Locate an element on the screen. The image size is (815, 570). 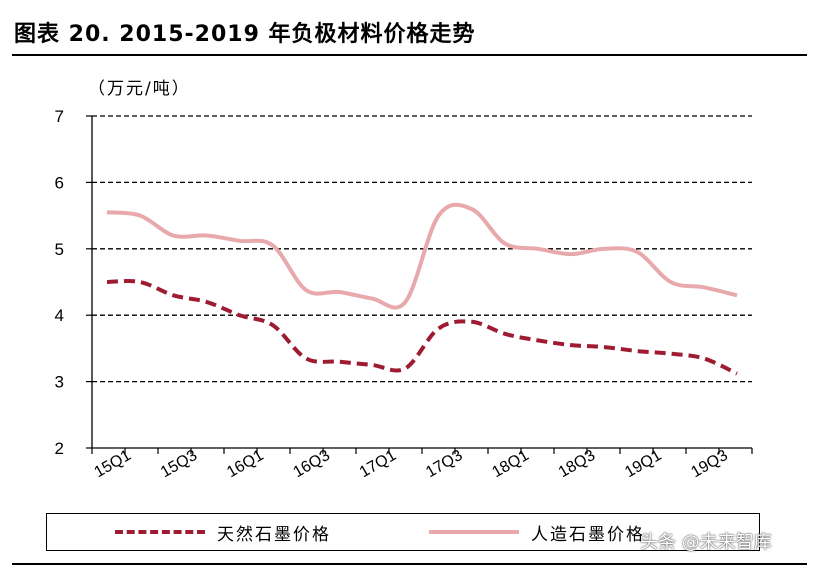
legend-label-artificial-graphite: 人造石墨价格 is located at coordinates (588, 534).